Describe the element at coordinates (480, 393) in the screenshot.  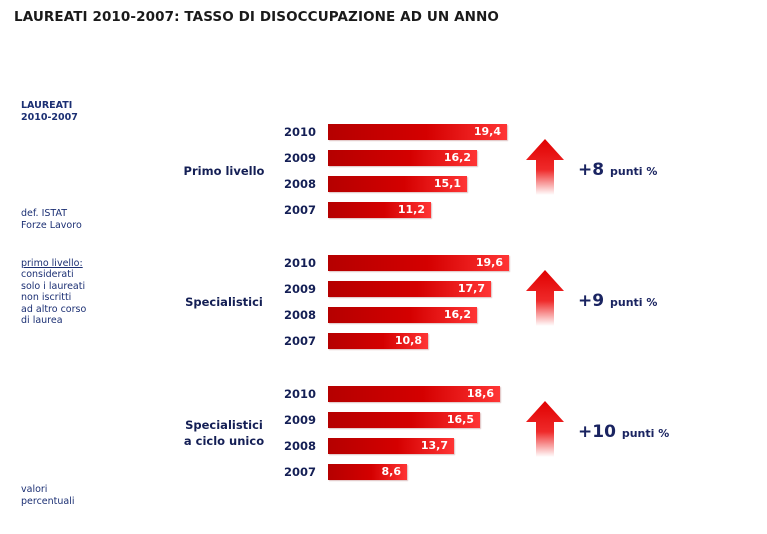
I see `bar-value-label: 18,6` at that location.